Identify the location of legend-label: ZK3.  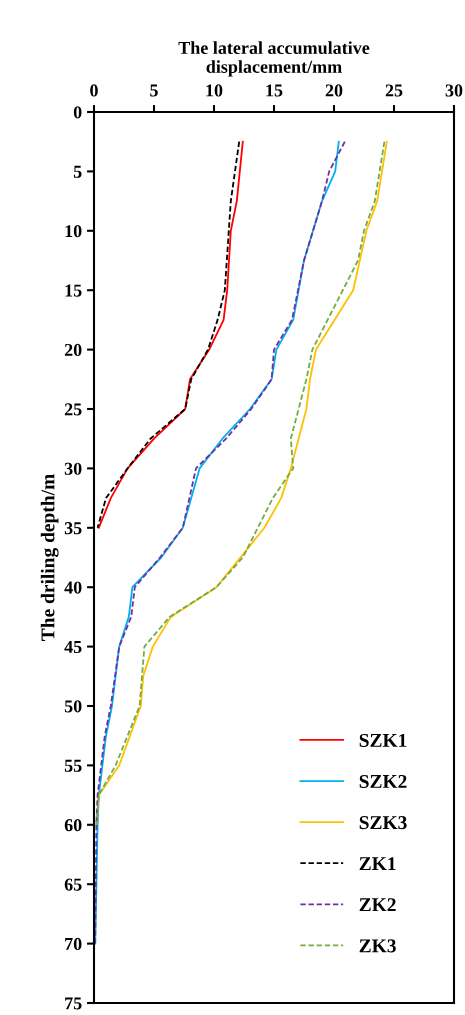
(377, 946).